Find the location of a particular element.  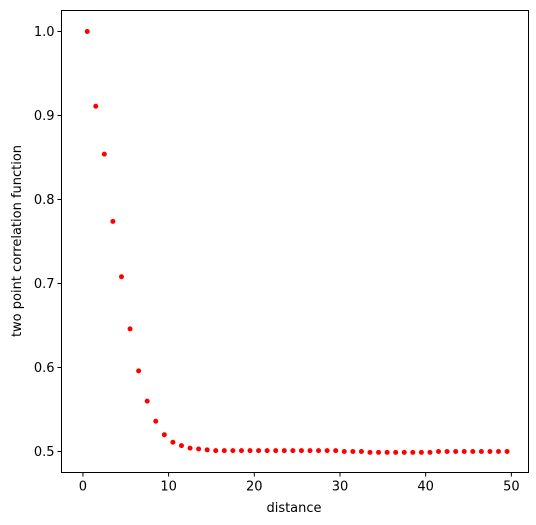

y-tick-label: 0.7 is located at coordinates (44, 284).